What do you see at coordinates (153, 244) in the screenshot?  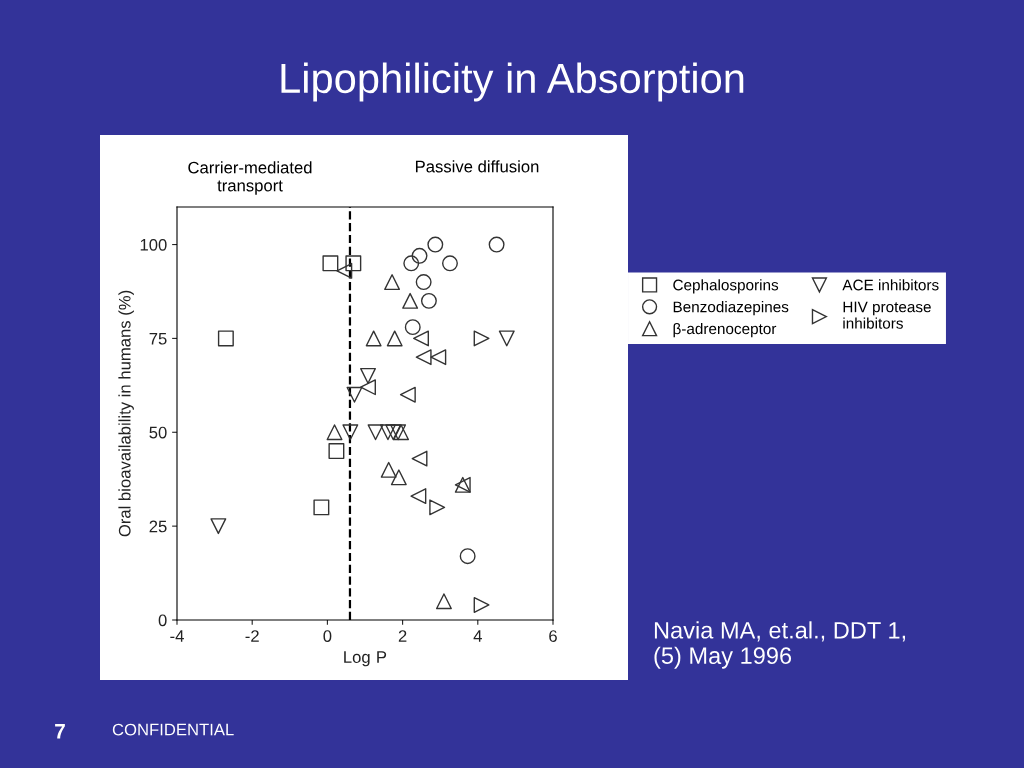 I see `y-tick-label: 100` at bounding box center [153, 244].